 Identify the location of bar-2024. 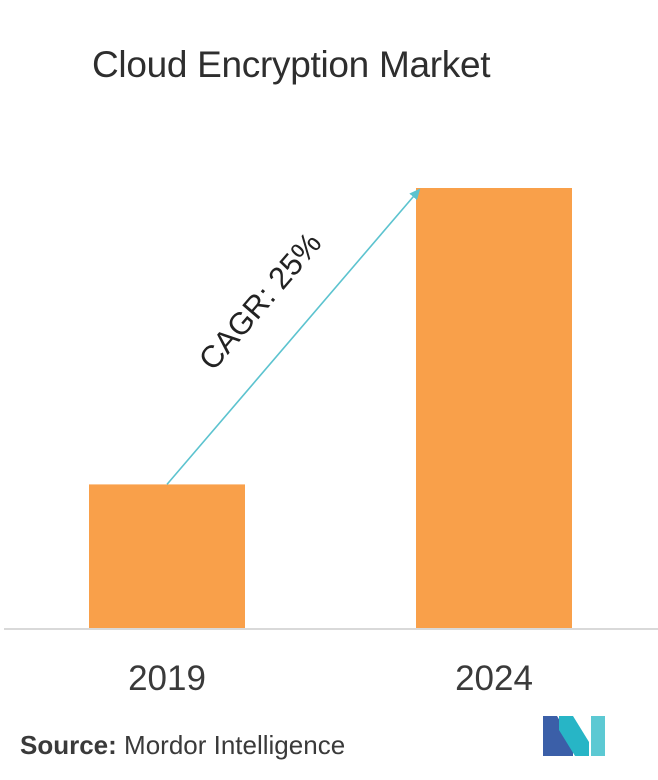
(494, 408).